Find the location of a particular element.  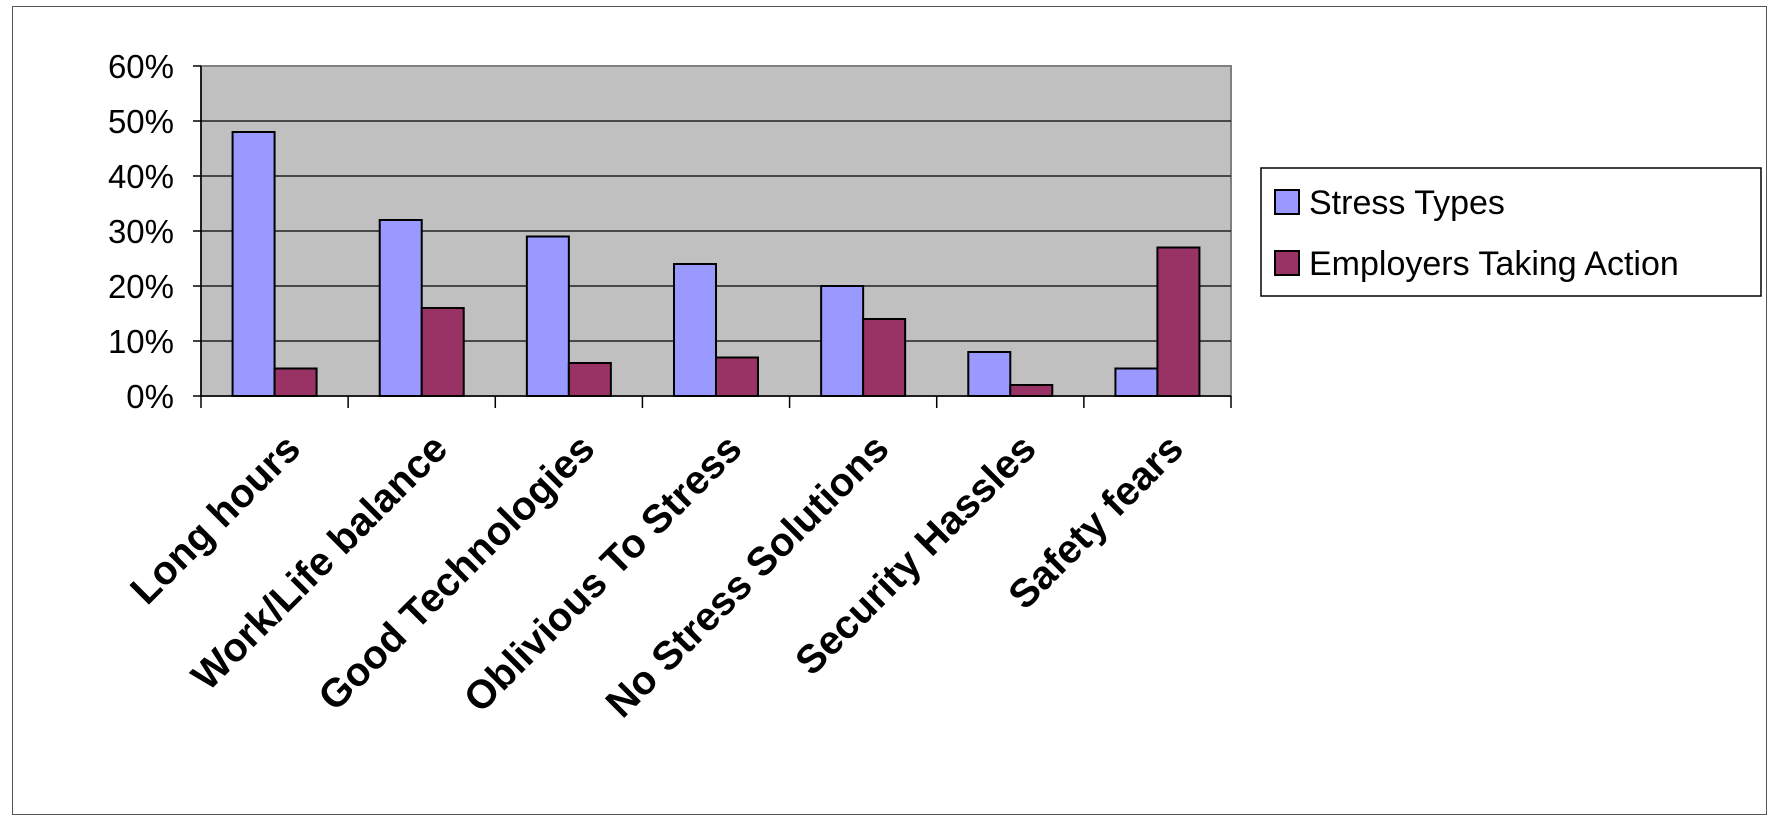

y-tick-label: 20% is located at coordinates (141, 286).